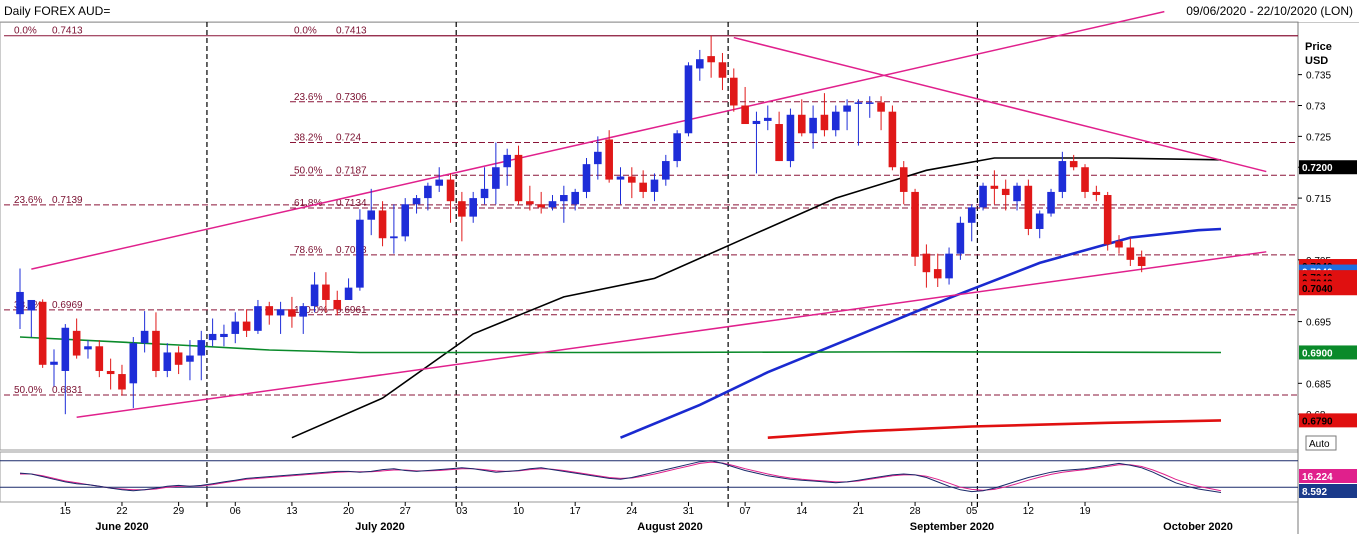  Describe the element at coordinates (1317, 477) in the screenshot. I see `oscillator-value-0: 16.224` at that location.